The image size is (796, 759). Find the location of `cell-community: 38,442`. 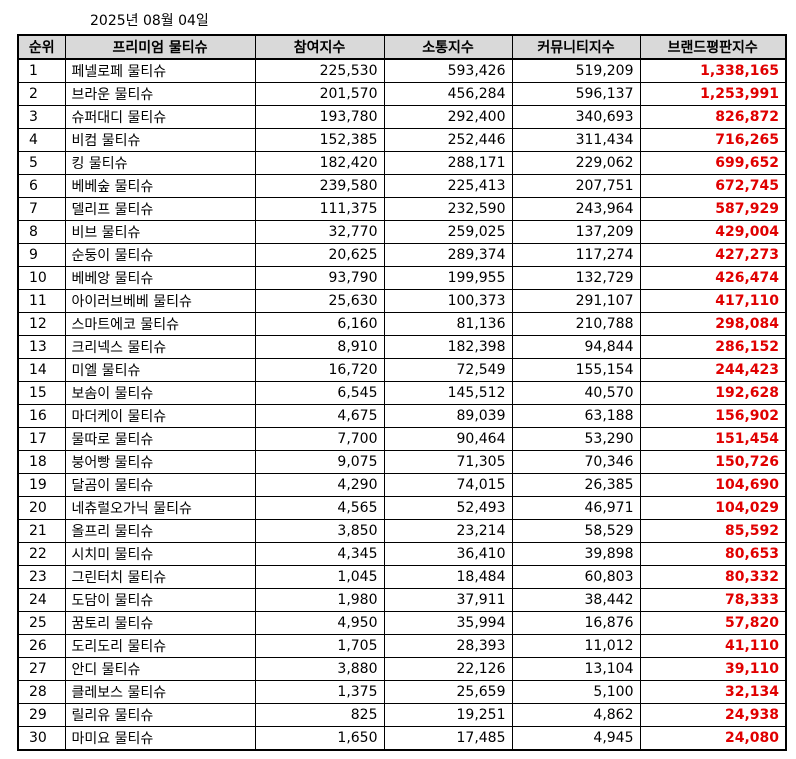

cell-community: 38,442 is located at coordinates (576, 600).